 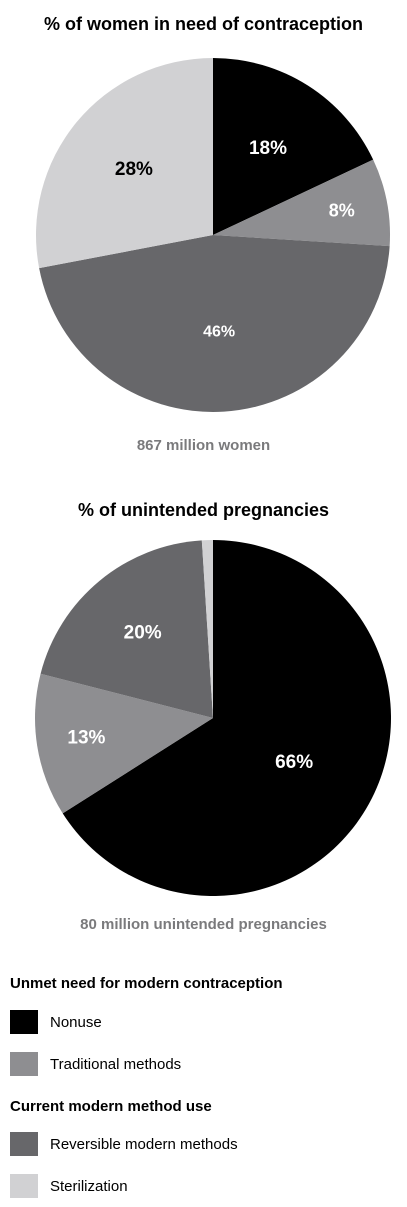 I want to click on pie1-slice-traditional-methods, so click(x=301, y=203).